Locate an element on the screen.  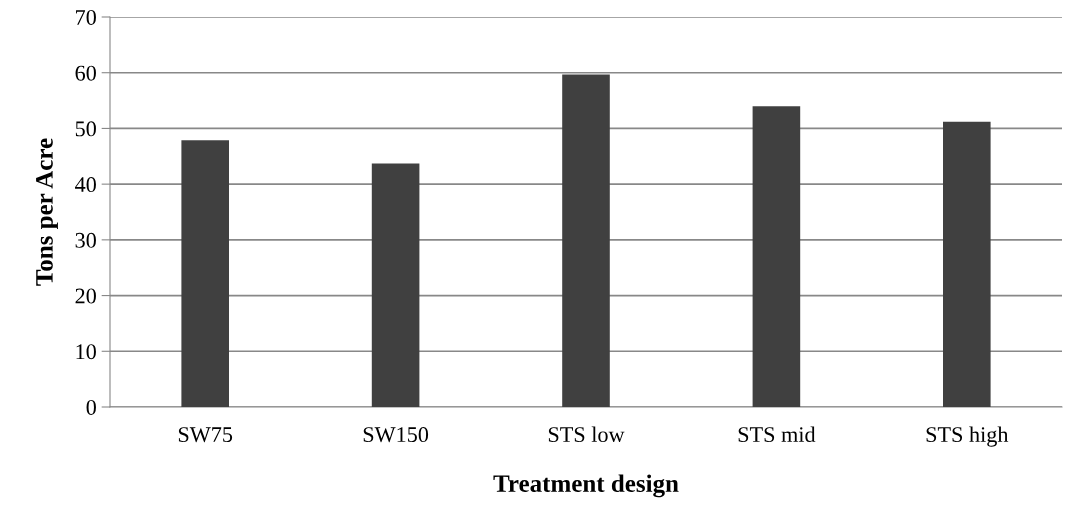
x-tick-label: STS mid is located at coordinates (777, 434).